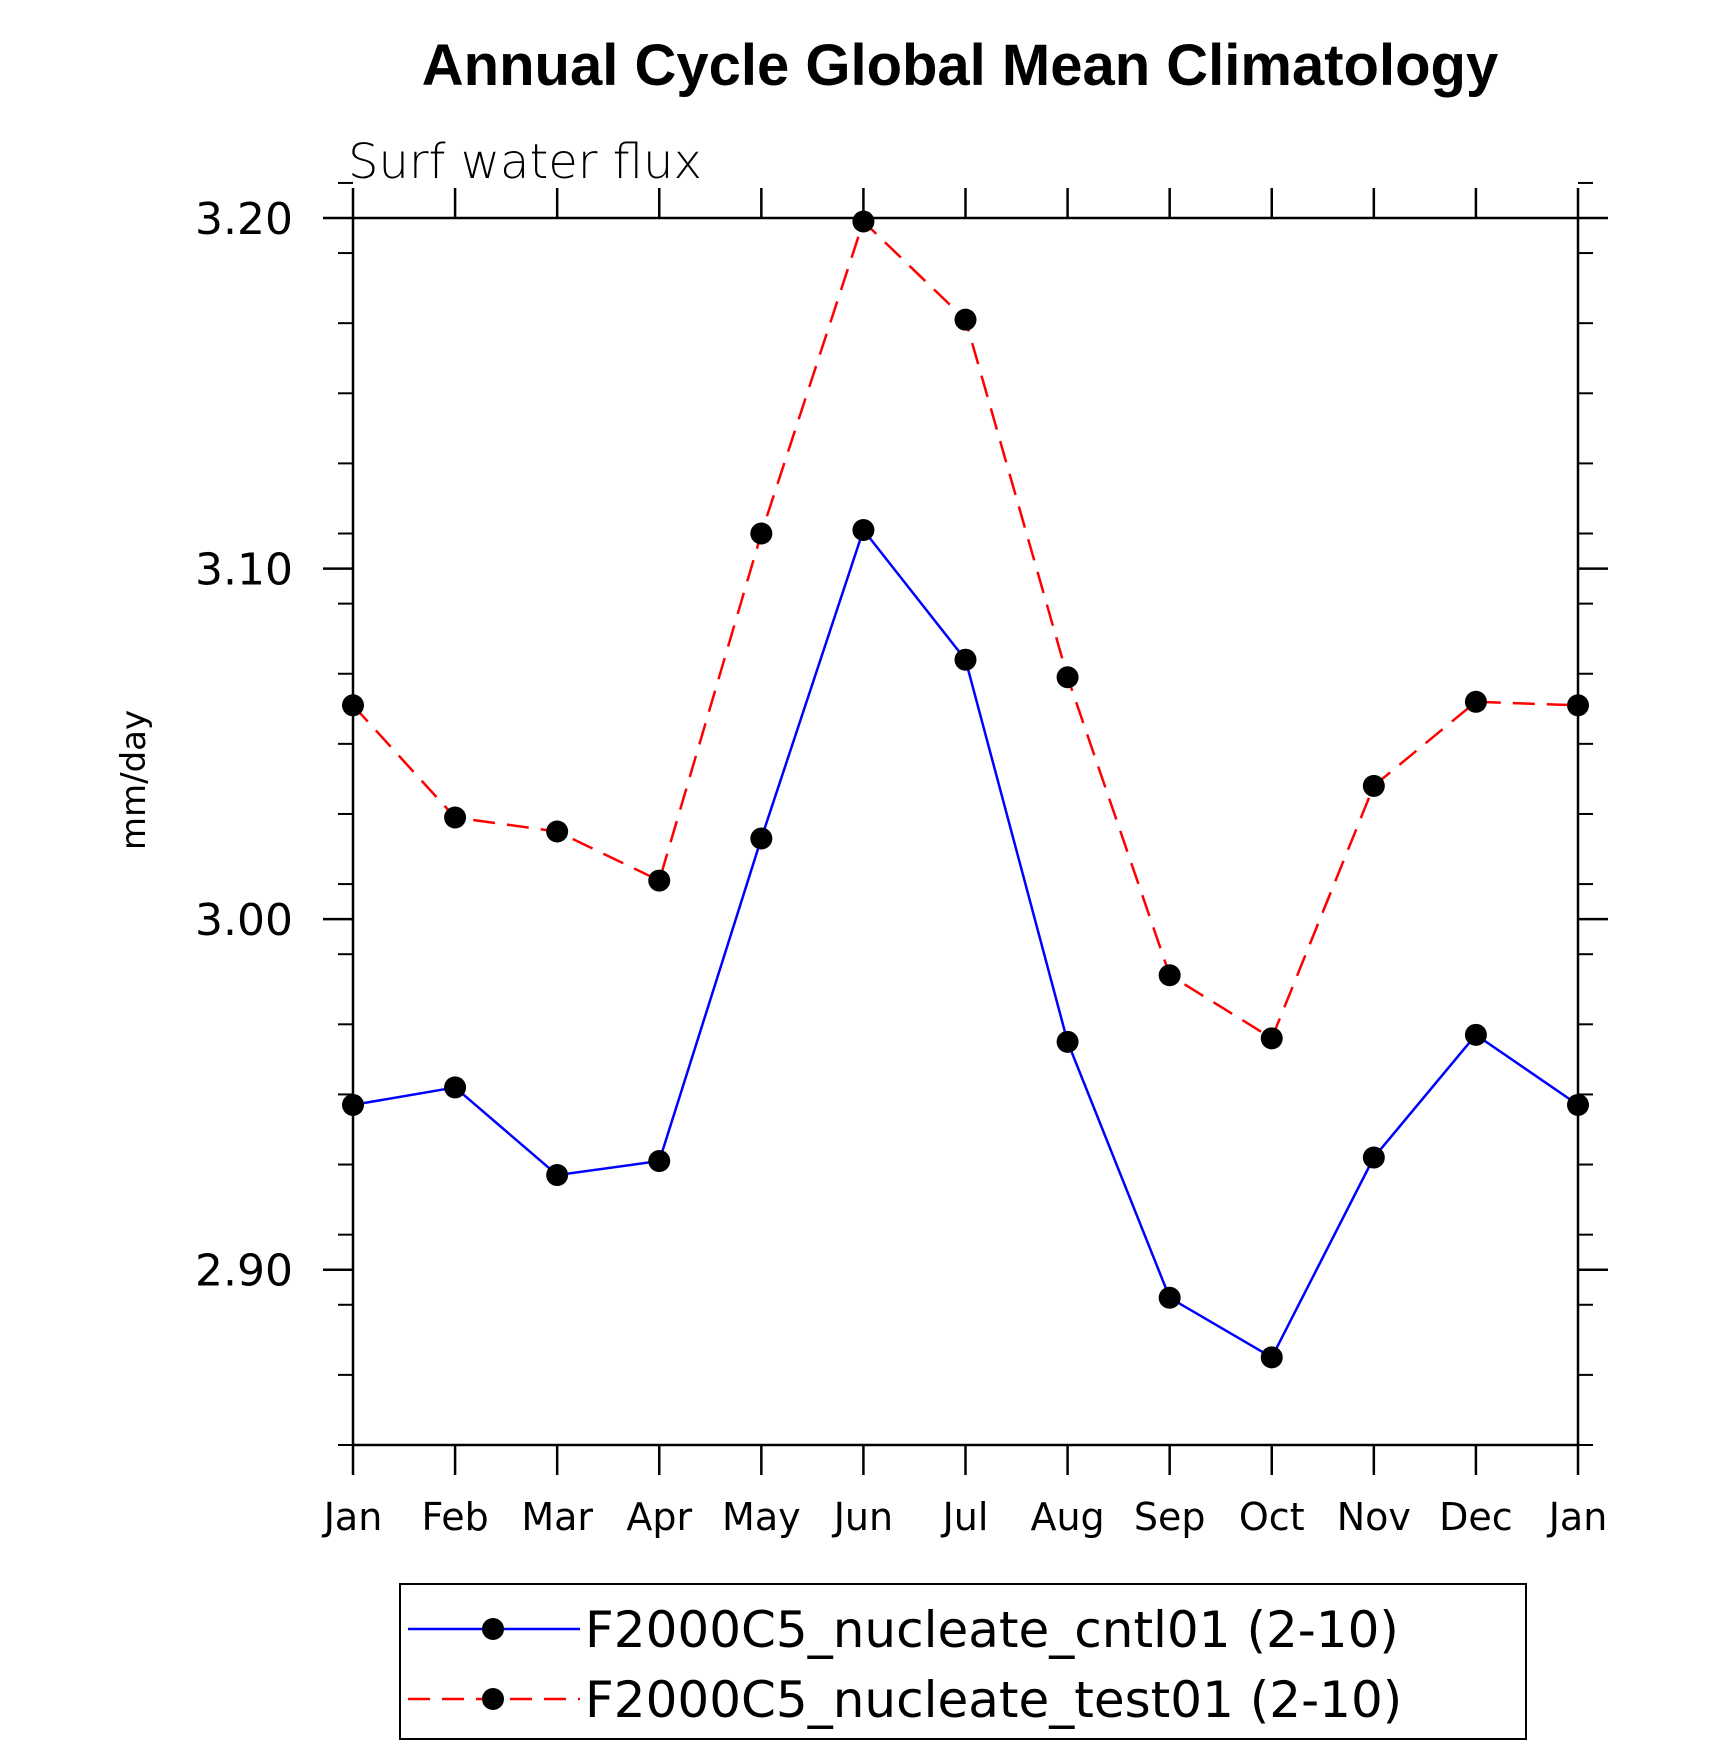  I want to click on x-tick-label: Mar, so click(557, 1517).